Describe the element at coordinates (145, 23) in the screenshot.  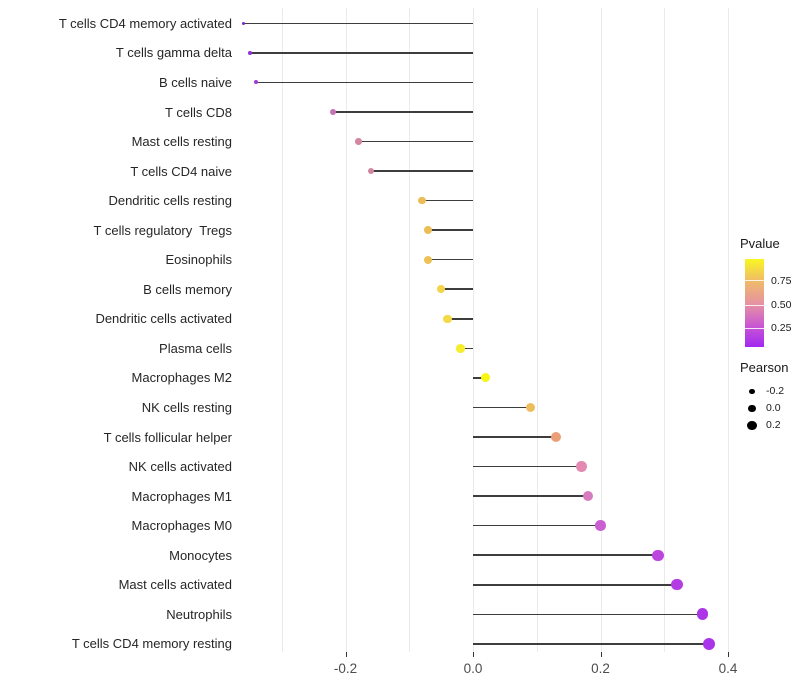
I see `y-axis-label: T cells CD4 memory activated` at that location.